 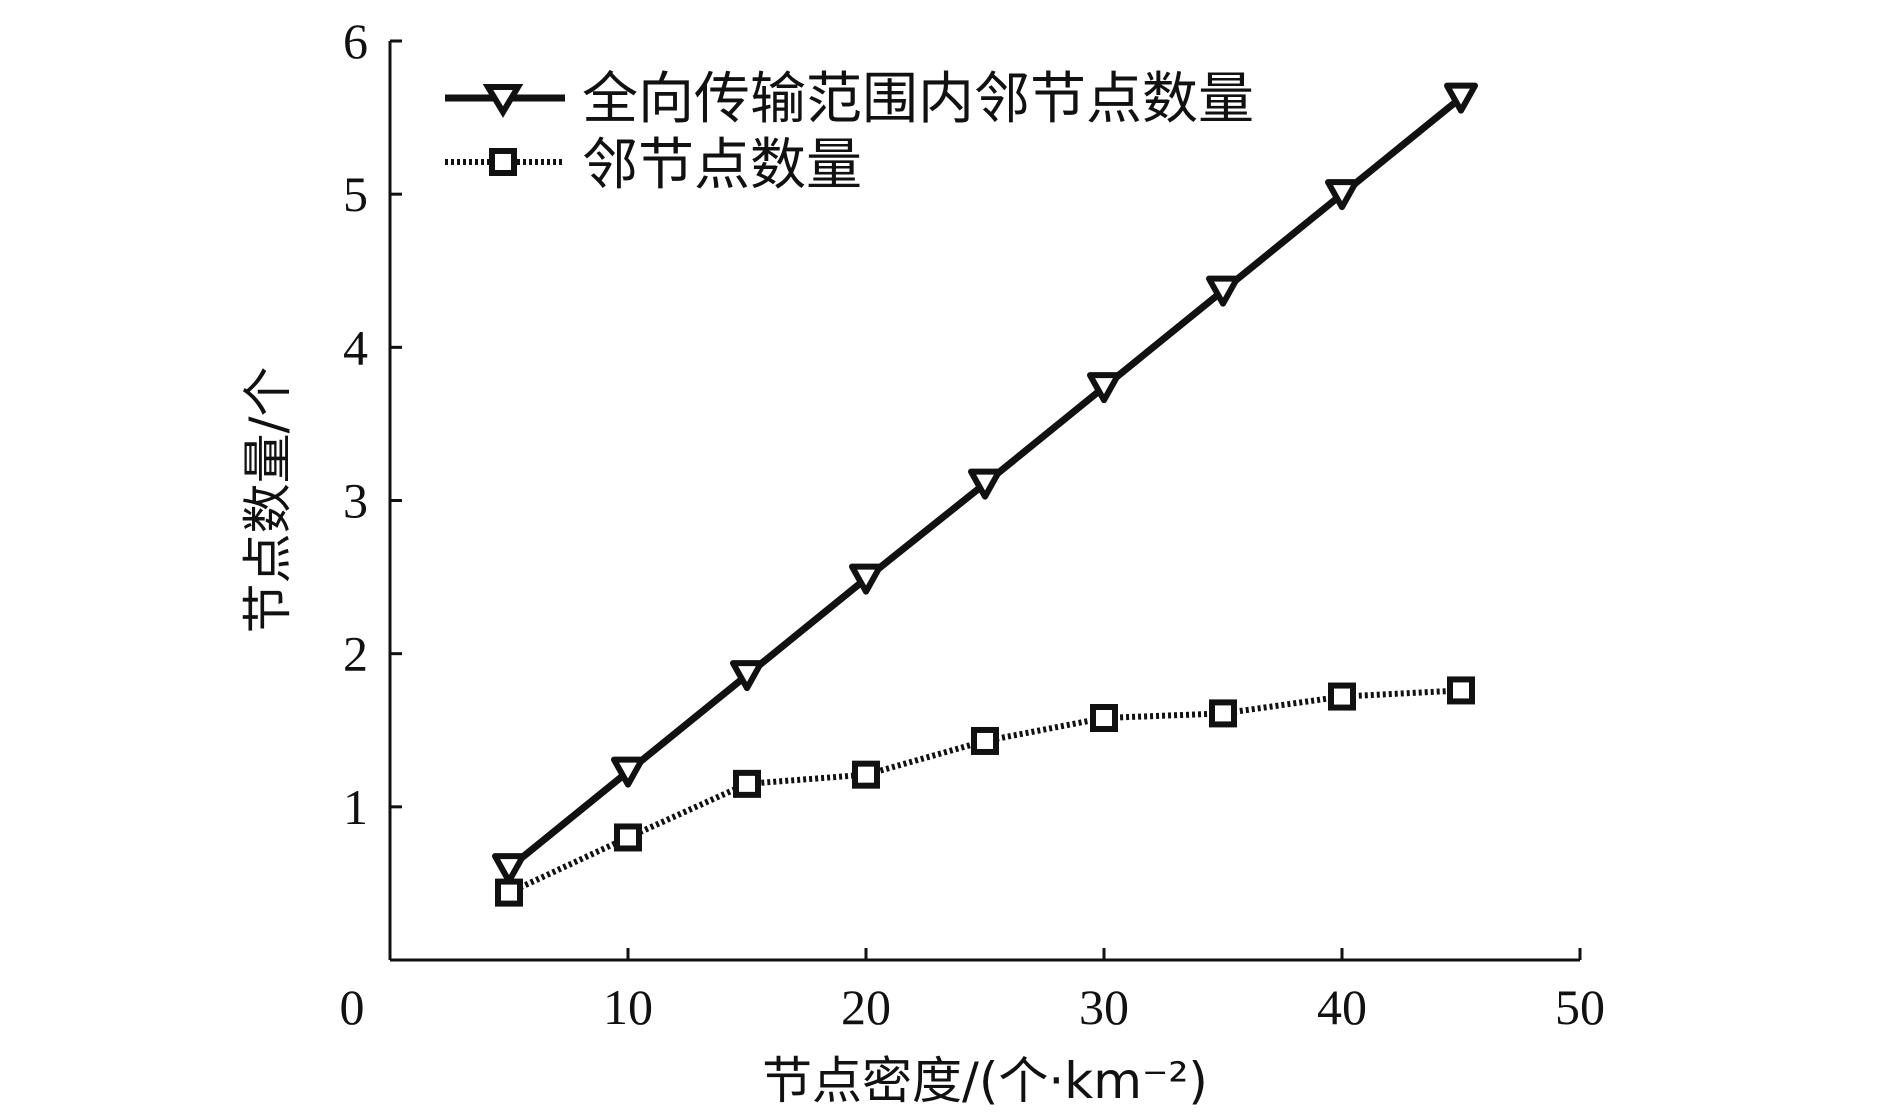 What do you see at coordinates (355, 347) in the screenshot?
I see `y-tick-label: 4` at bounding box center [355, 347].